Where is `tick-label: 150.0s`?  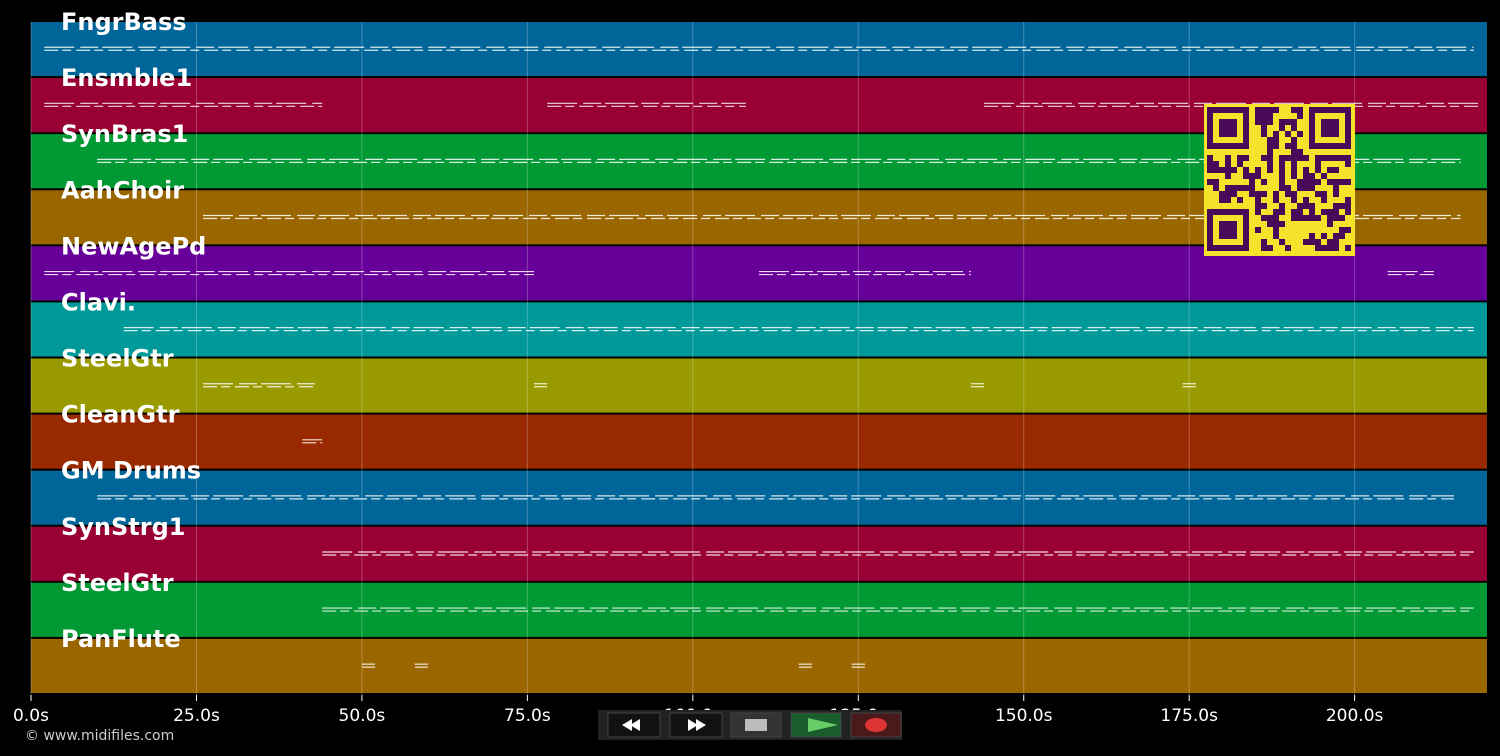
tick-label: 150.0s is located at coordinates (1024, 716).